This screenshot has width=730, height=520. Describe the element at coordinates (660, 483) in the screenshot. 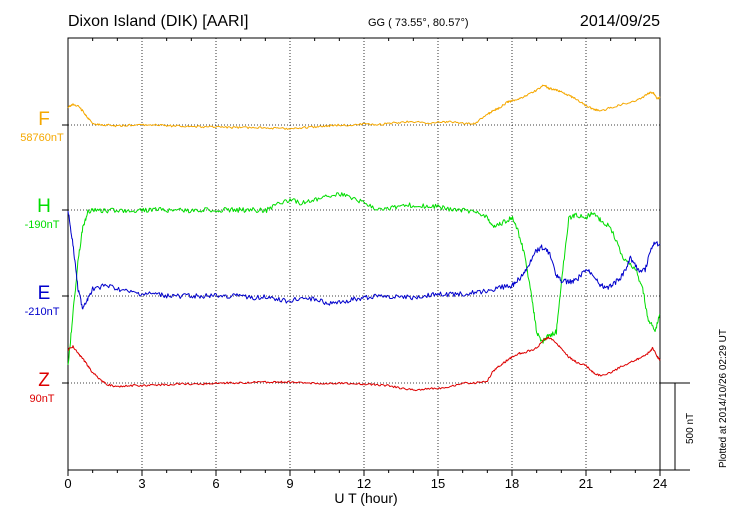

I see `x-tick-label-24: 24` at that location.